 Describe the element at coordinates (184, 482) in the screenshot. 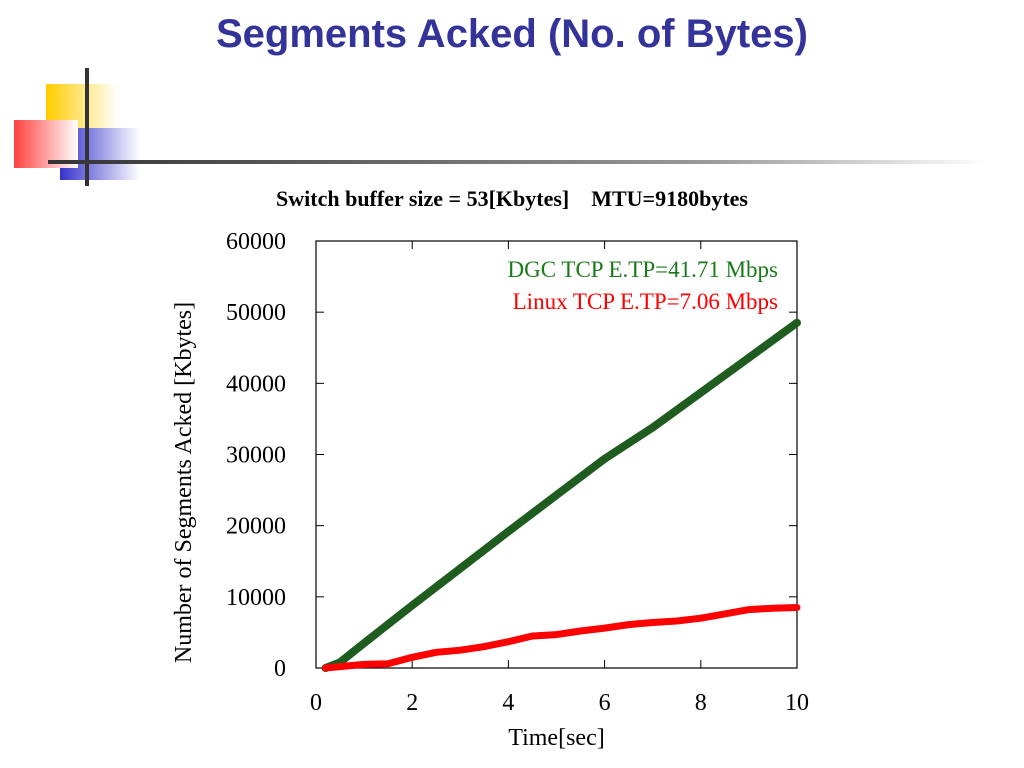

I see `y-axis-label: Number of Segments Acked [Kbytes]` at that location.